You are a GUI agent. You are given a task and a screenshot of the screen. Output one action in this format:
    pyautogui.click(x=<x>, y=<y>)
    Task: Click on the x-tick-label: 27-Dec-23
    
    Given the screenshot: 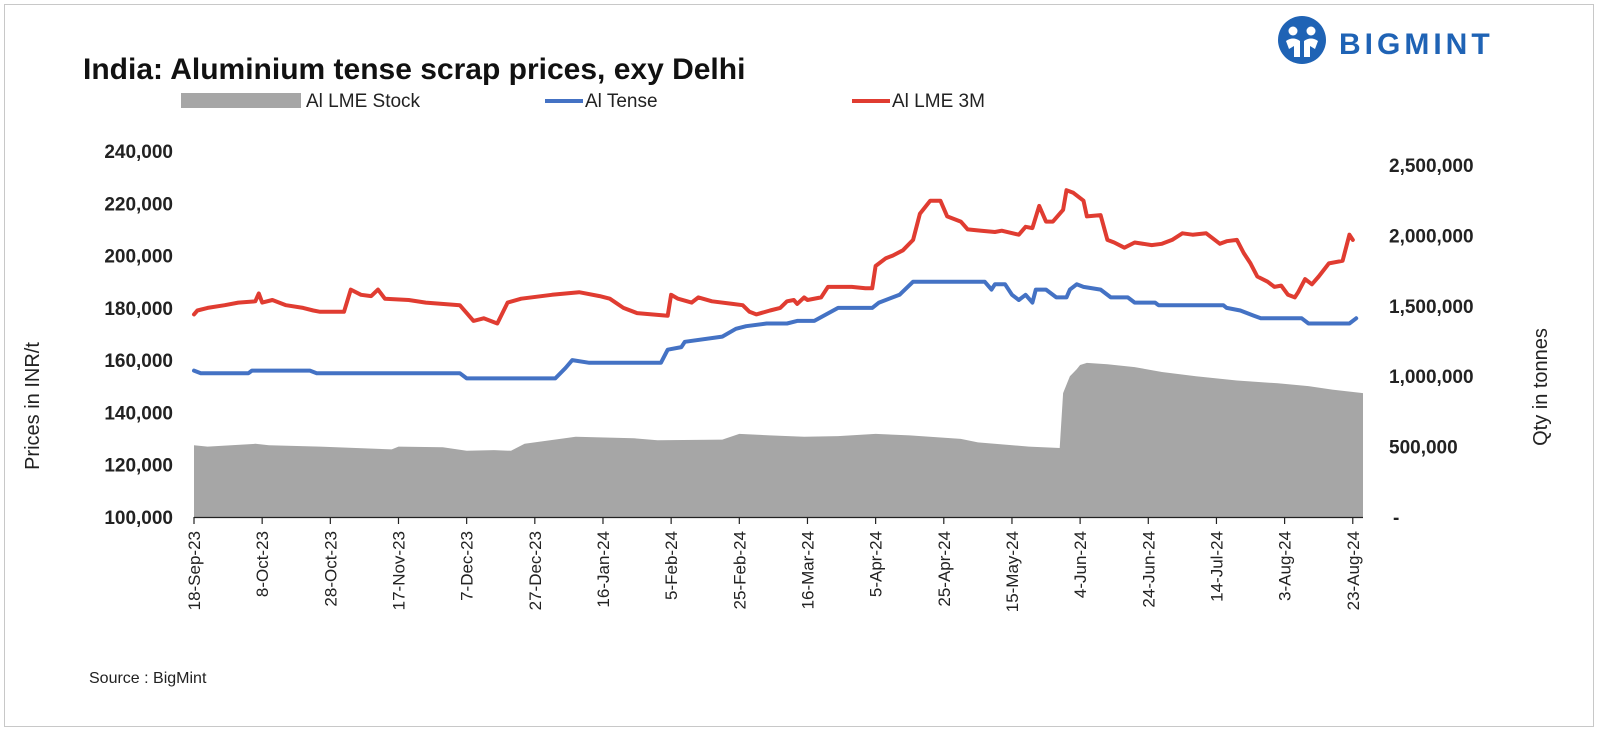 What is the action you would take?
    pyautogui.click(x=535, y=570)
    